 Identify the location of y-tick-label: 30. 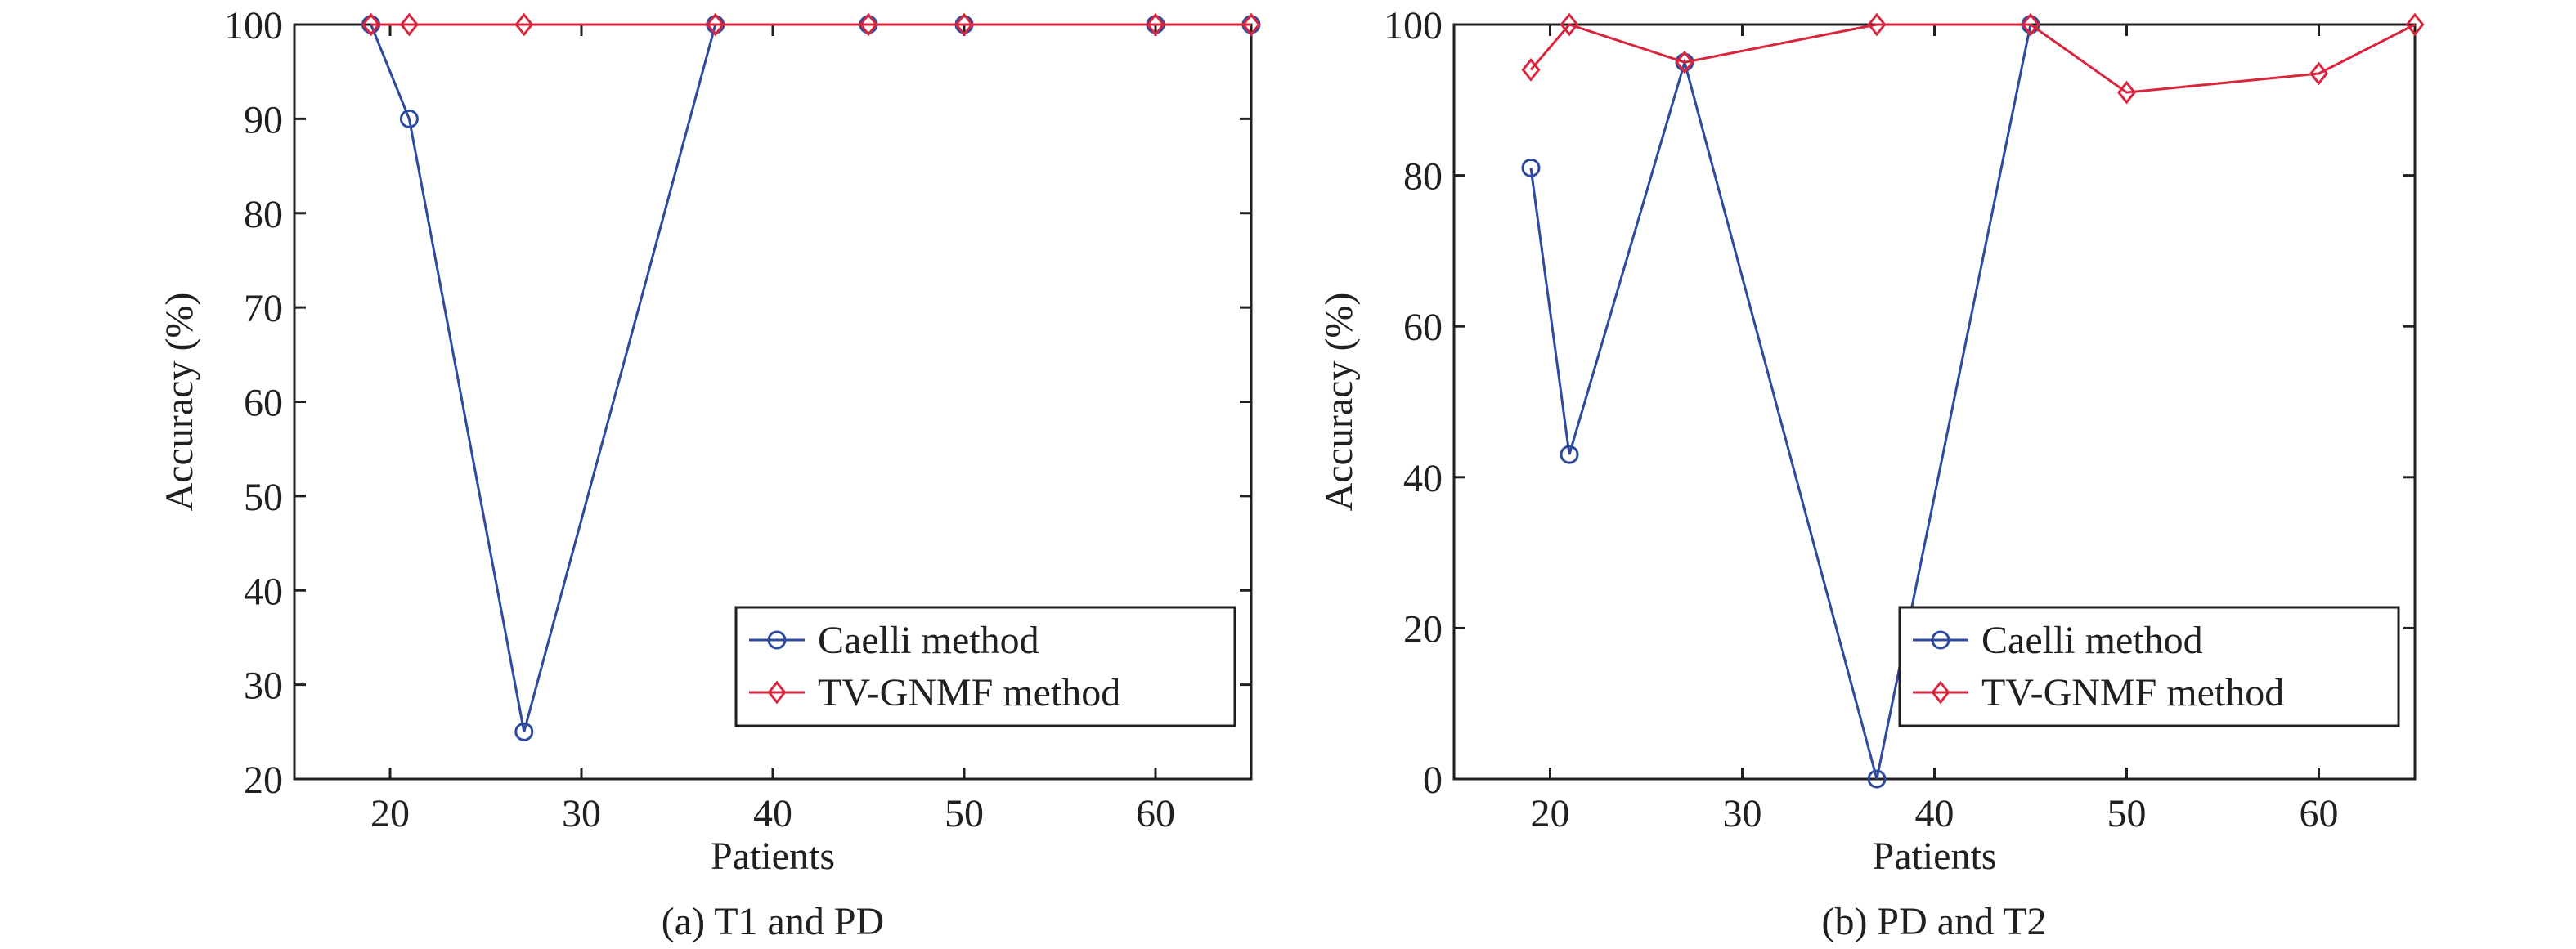
(264, 686).